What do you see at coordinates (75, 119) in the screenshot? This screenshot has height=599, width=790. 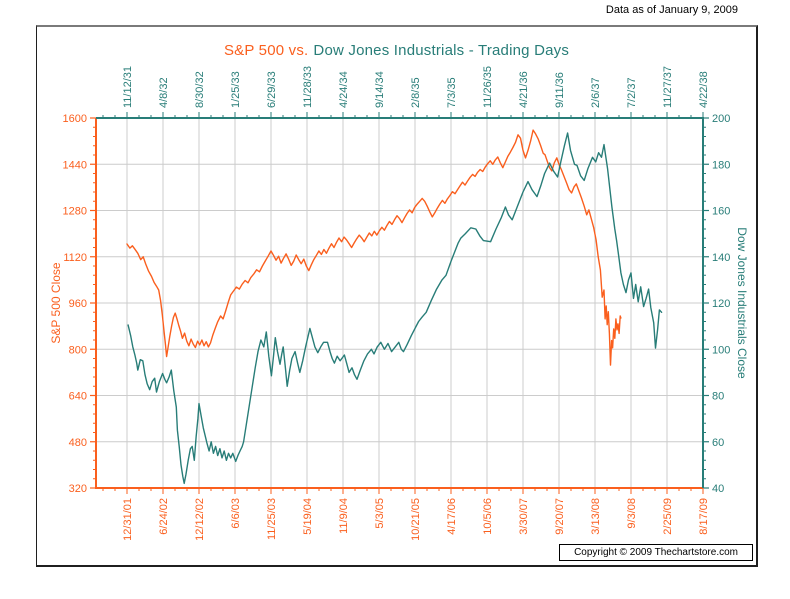 I see `left-tick-label: 1600` at bounding box center [75, 119].